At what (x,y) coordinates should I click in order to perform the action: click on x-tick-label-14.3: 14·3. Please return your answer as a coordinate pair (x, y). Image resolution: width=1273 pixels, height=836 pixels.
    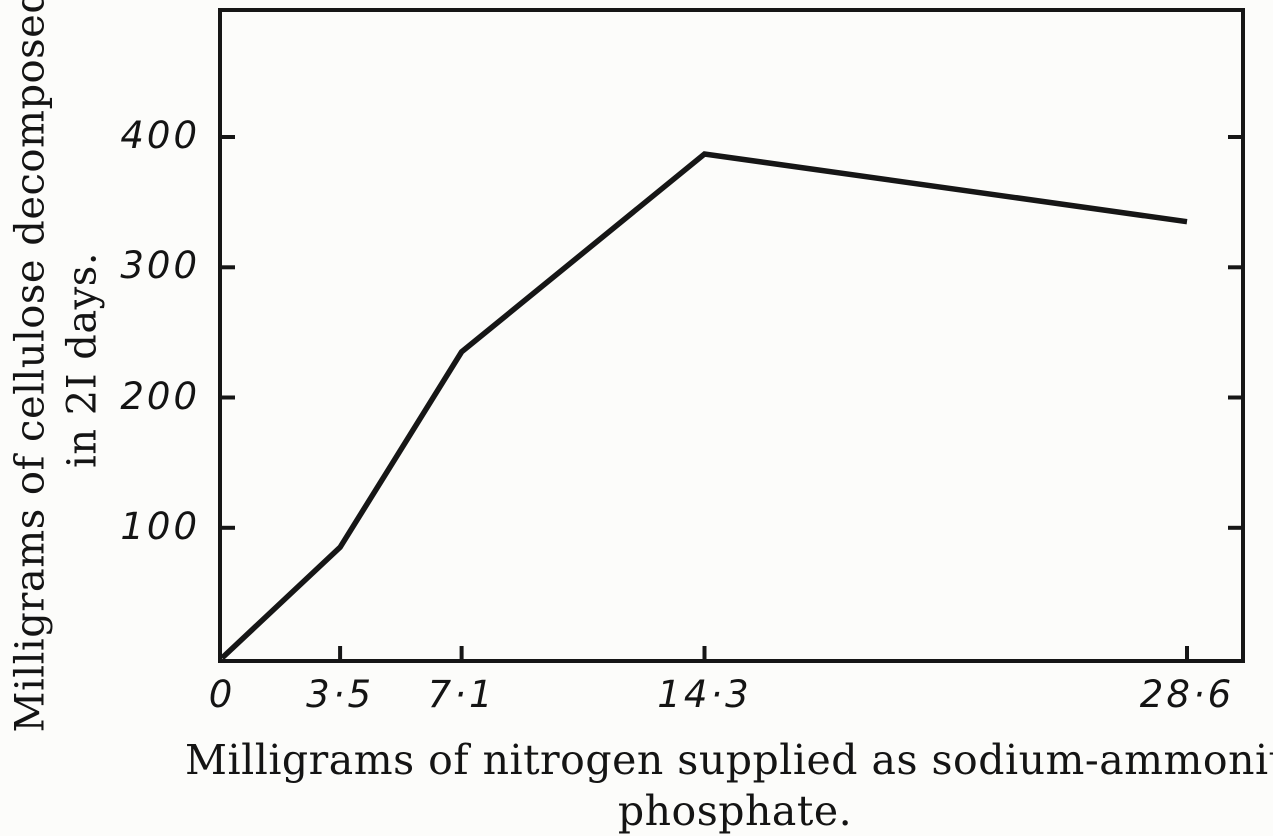
    Looking at the image, I should click on (704, 694).